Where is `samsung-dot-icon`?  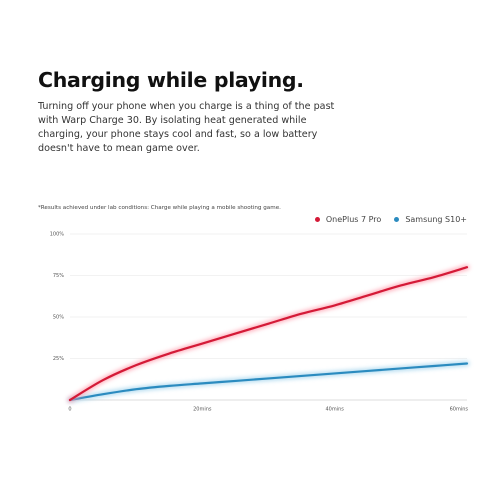
samsung-dot-icon is located at coordinates (397, 219).